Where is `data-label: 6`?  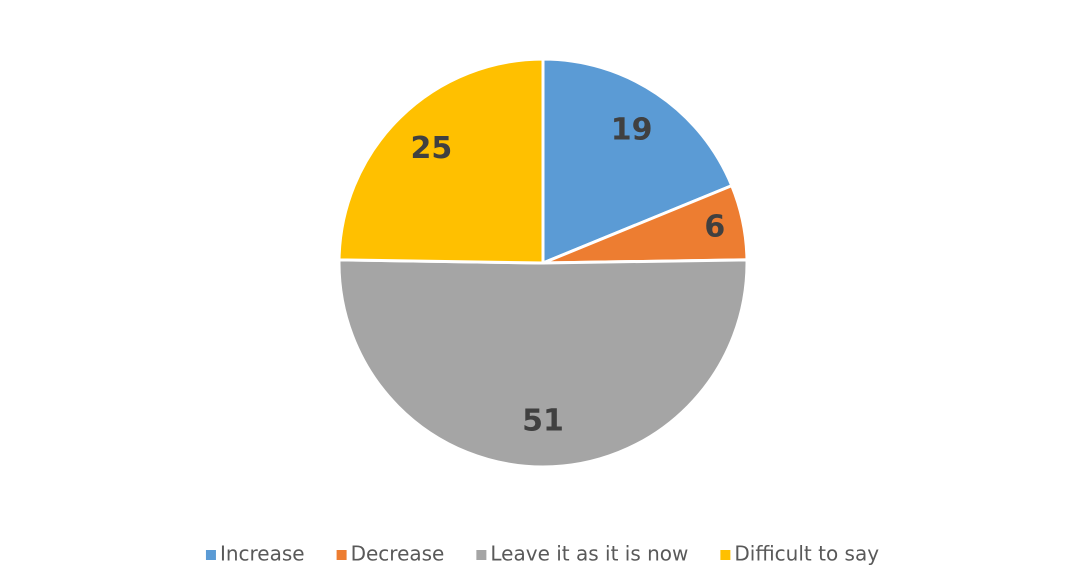 data-label: 6 is located at coordinates (714, 226).